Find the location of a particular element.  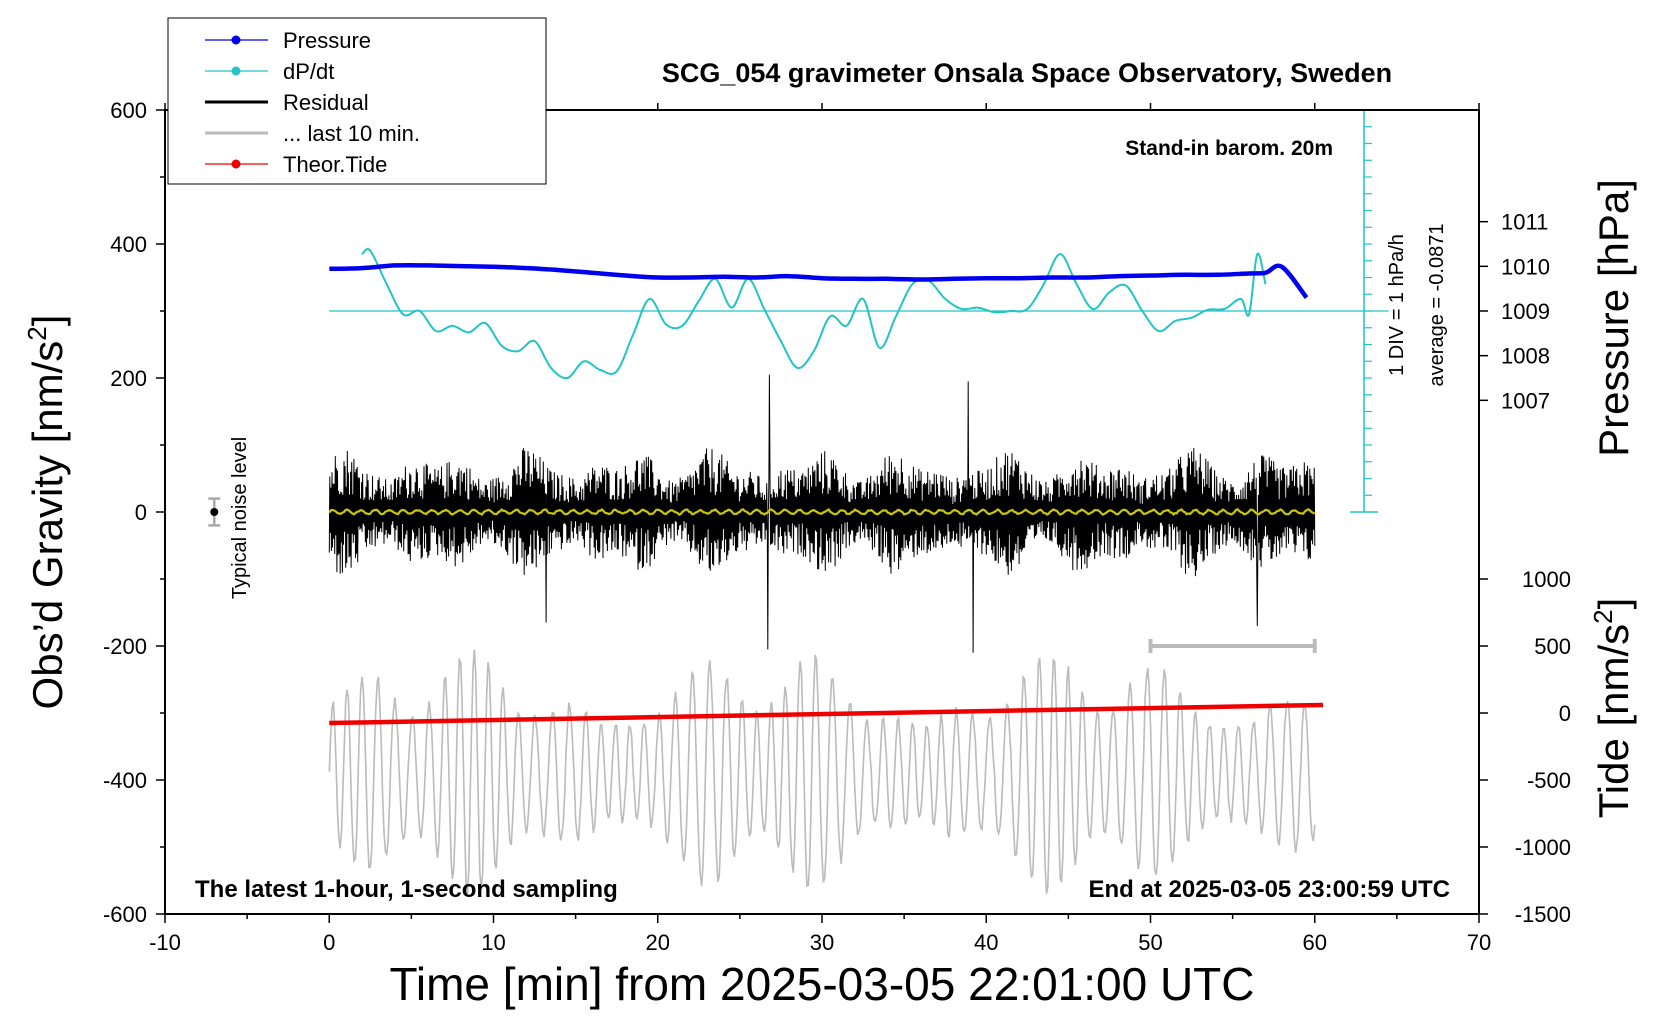

y-tick-label: -200 is located at coordinates (125, 646).